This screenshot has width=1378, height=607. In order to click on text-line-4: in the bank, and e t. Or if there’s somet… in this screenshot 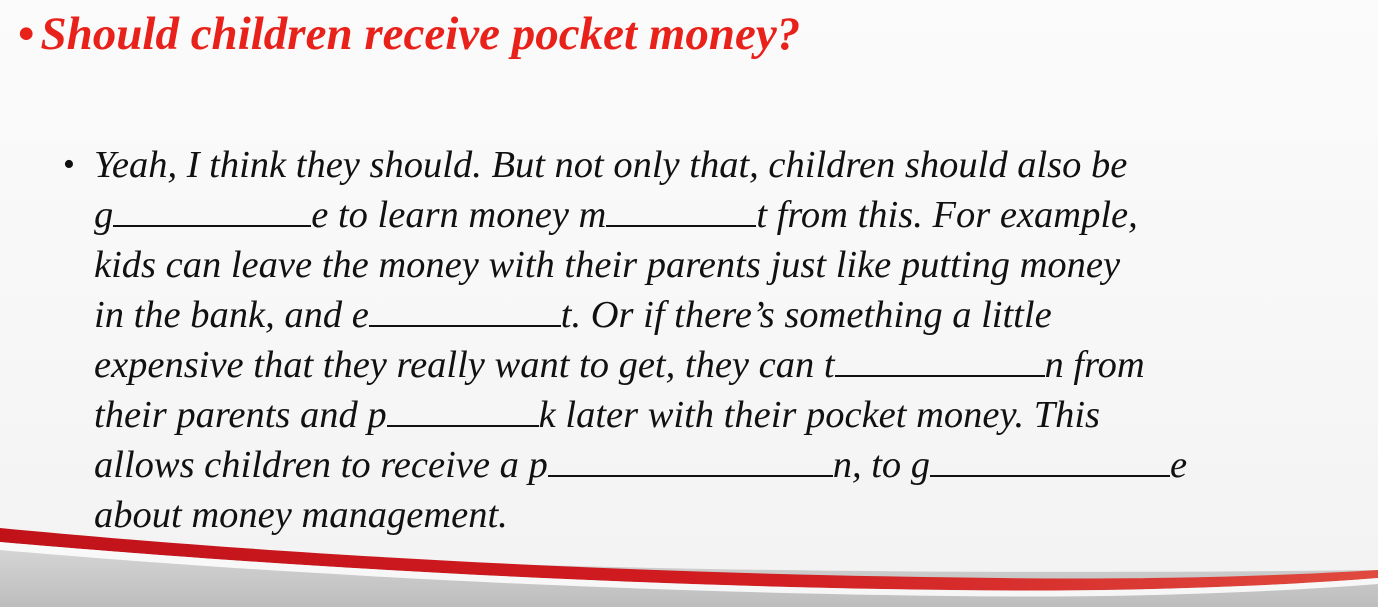, I will do `click(724, 315)`.